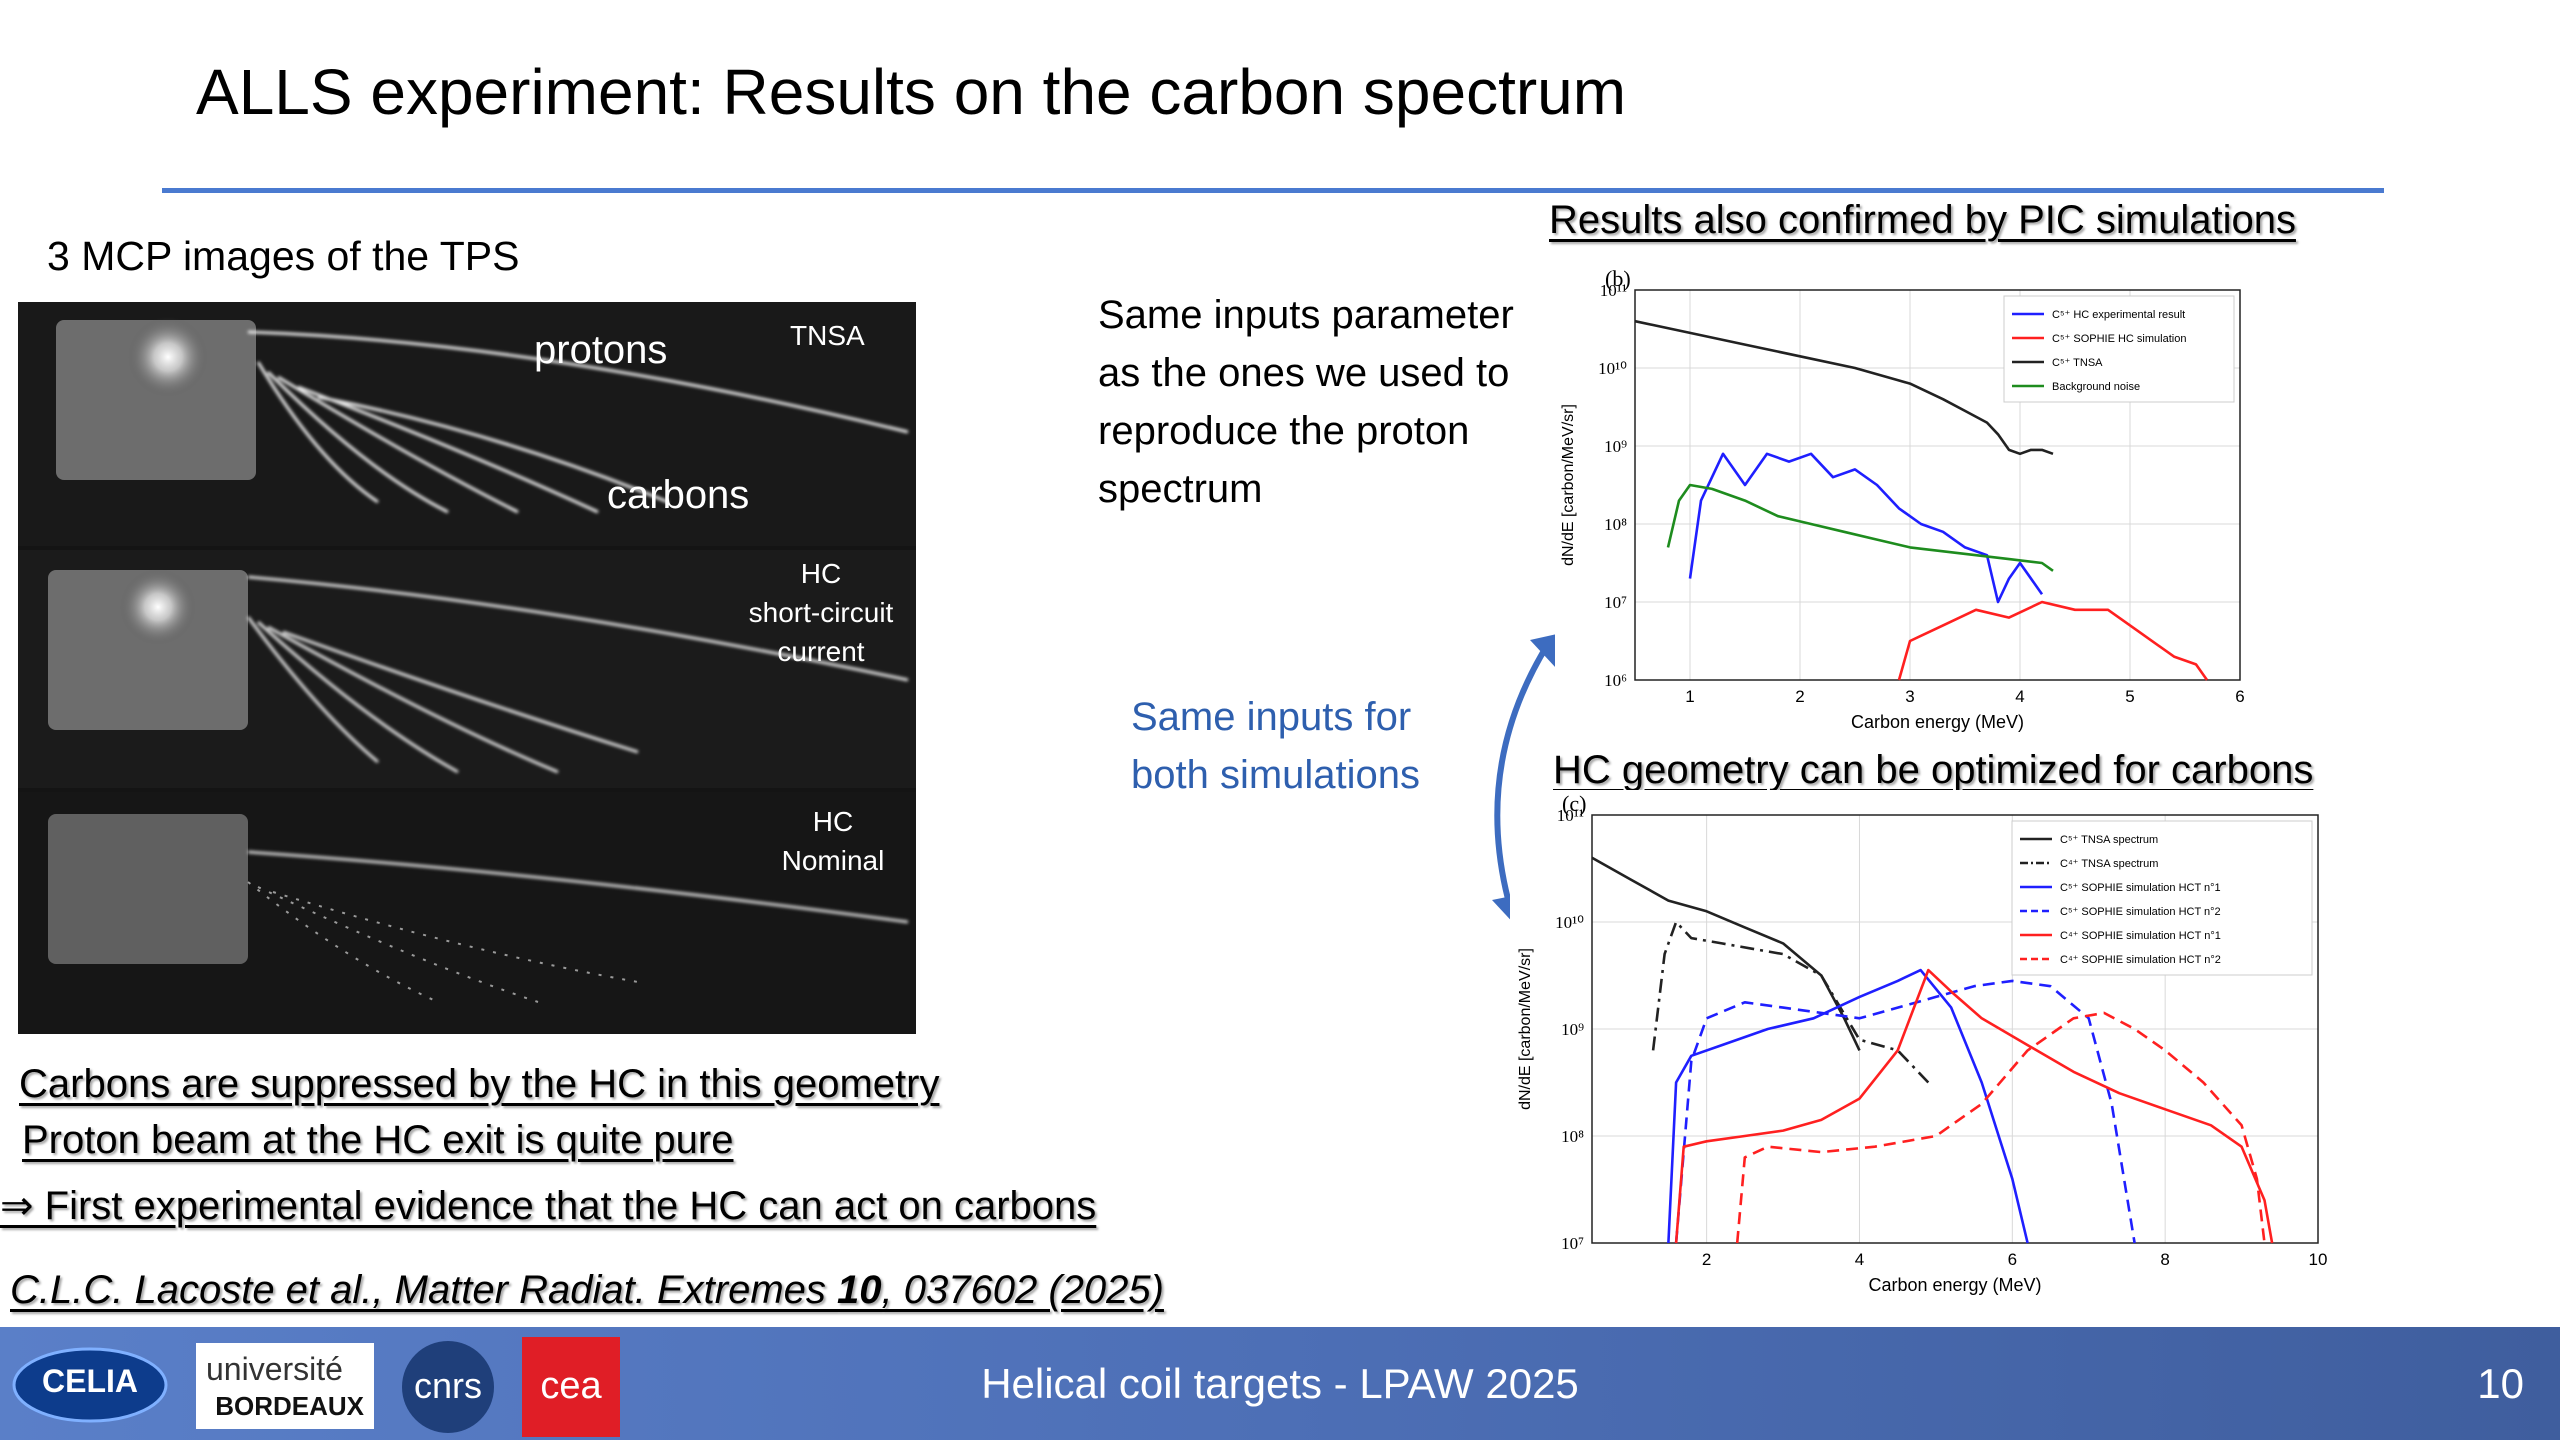  Describe the element at coordinates (2500, 1383) in the screenshot. I see `page-number: 10` at that location.